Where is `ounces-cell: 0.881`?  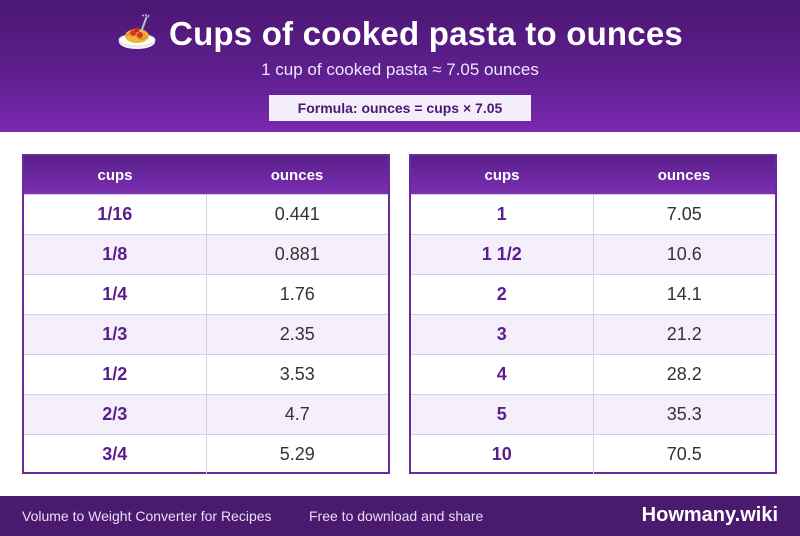 ounces-cell: 0.881 is located at coordinates (297, 254).